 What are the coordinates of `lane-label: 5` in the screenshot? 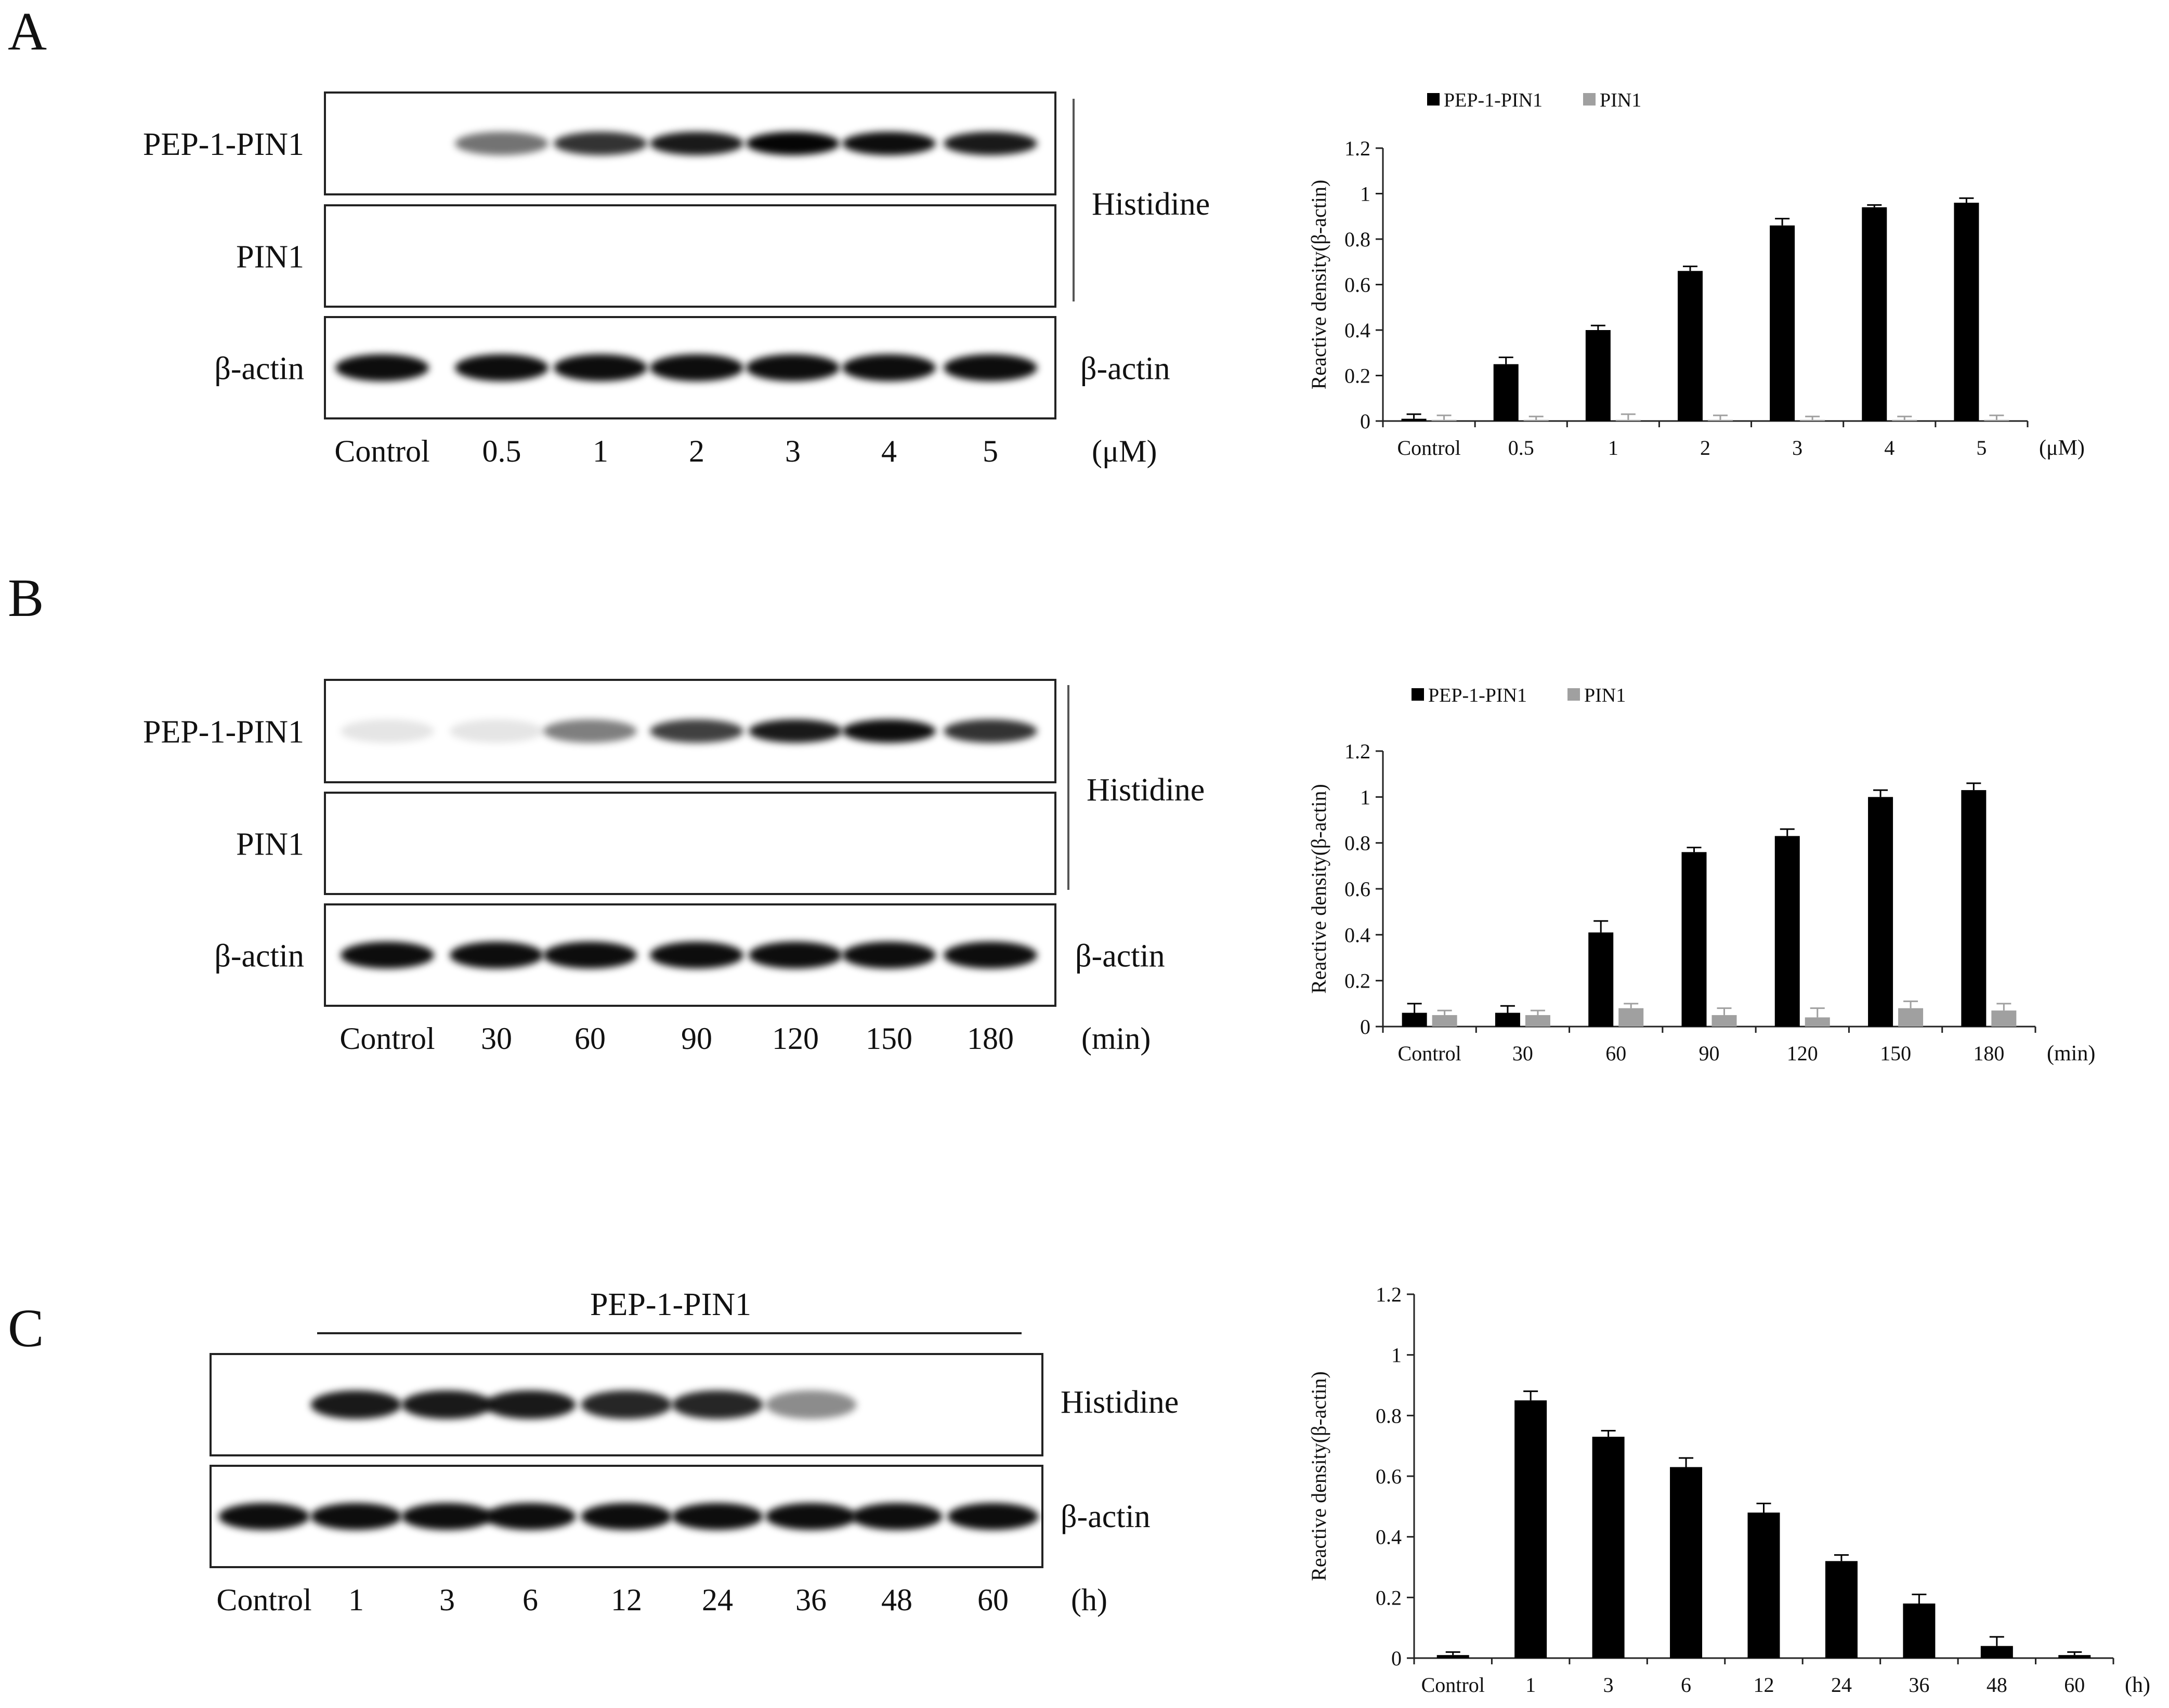 It's located at (990, 451).